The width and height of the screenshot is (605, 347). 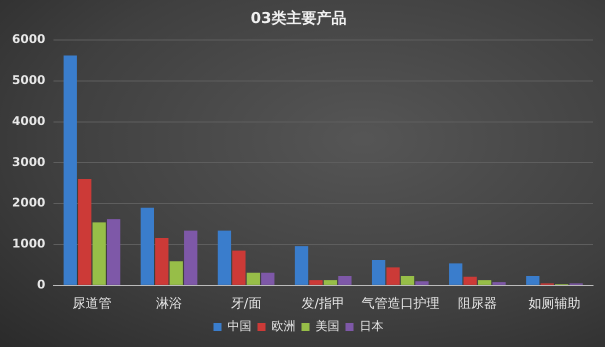 I want to click on x-tick-label: 气管造口护理, so click(x=400, y=304).